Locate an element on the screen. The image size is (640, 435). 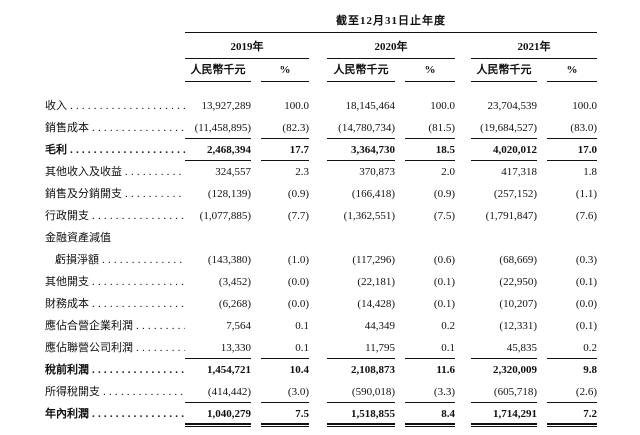
value-cell: 44,349 is located at coordinates (379, 326).